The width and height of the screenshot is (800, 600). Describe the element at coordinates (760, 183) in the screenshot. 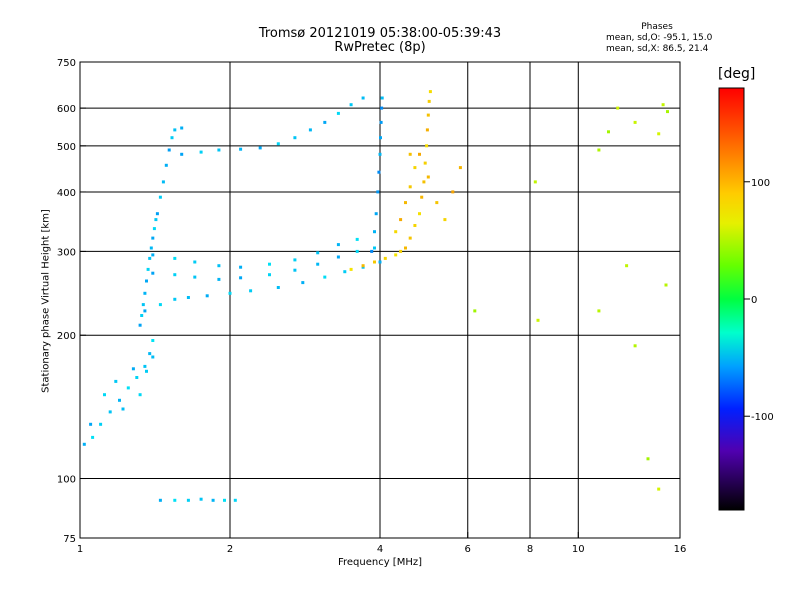

I see `colorbar-tick-label: 100` at that location.